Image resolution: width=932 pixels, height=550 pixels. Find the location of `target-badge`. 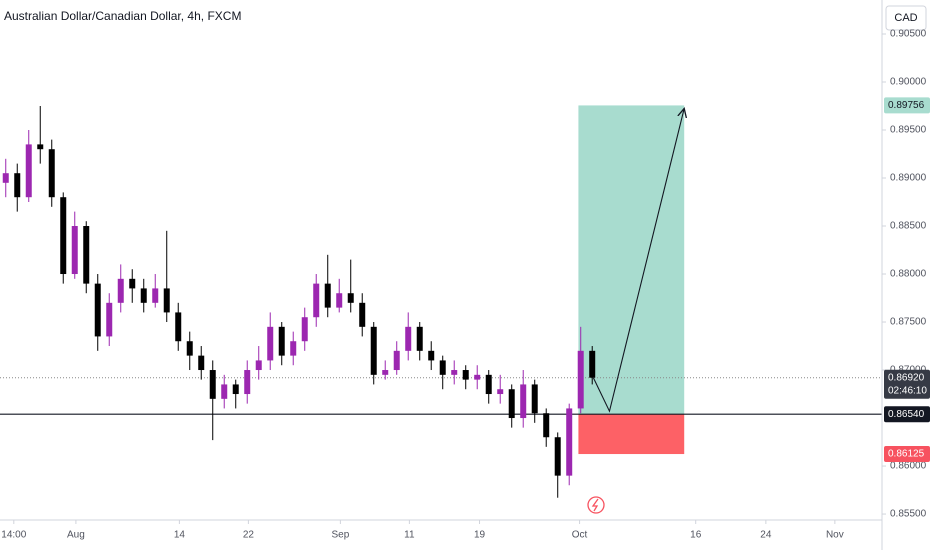

target-badge is located at coordinates (907, 105).